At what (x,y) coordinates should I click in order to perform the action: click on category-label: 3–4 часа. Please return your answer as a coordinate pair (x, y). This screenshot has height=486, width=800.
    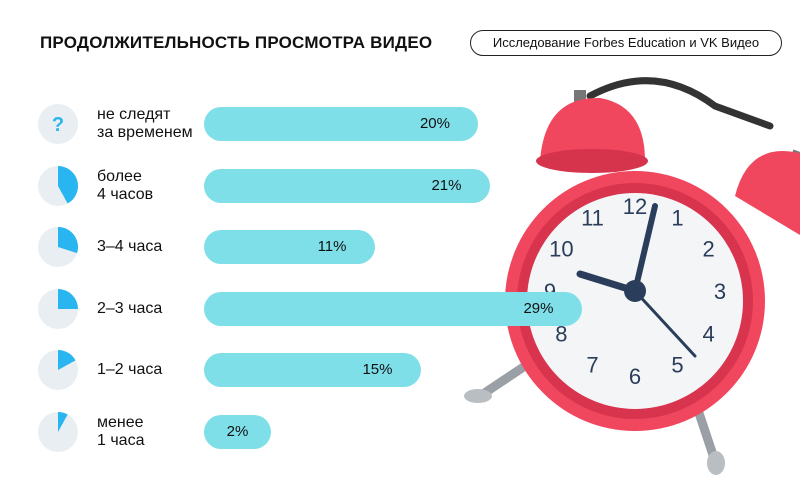
    Looking at the image, I should click on (129, 247).